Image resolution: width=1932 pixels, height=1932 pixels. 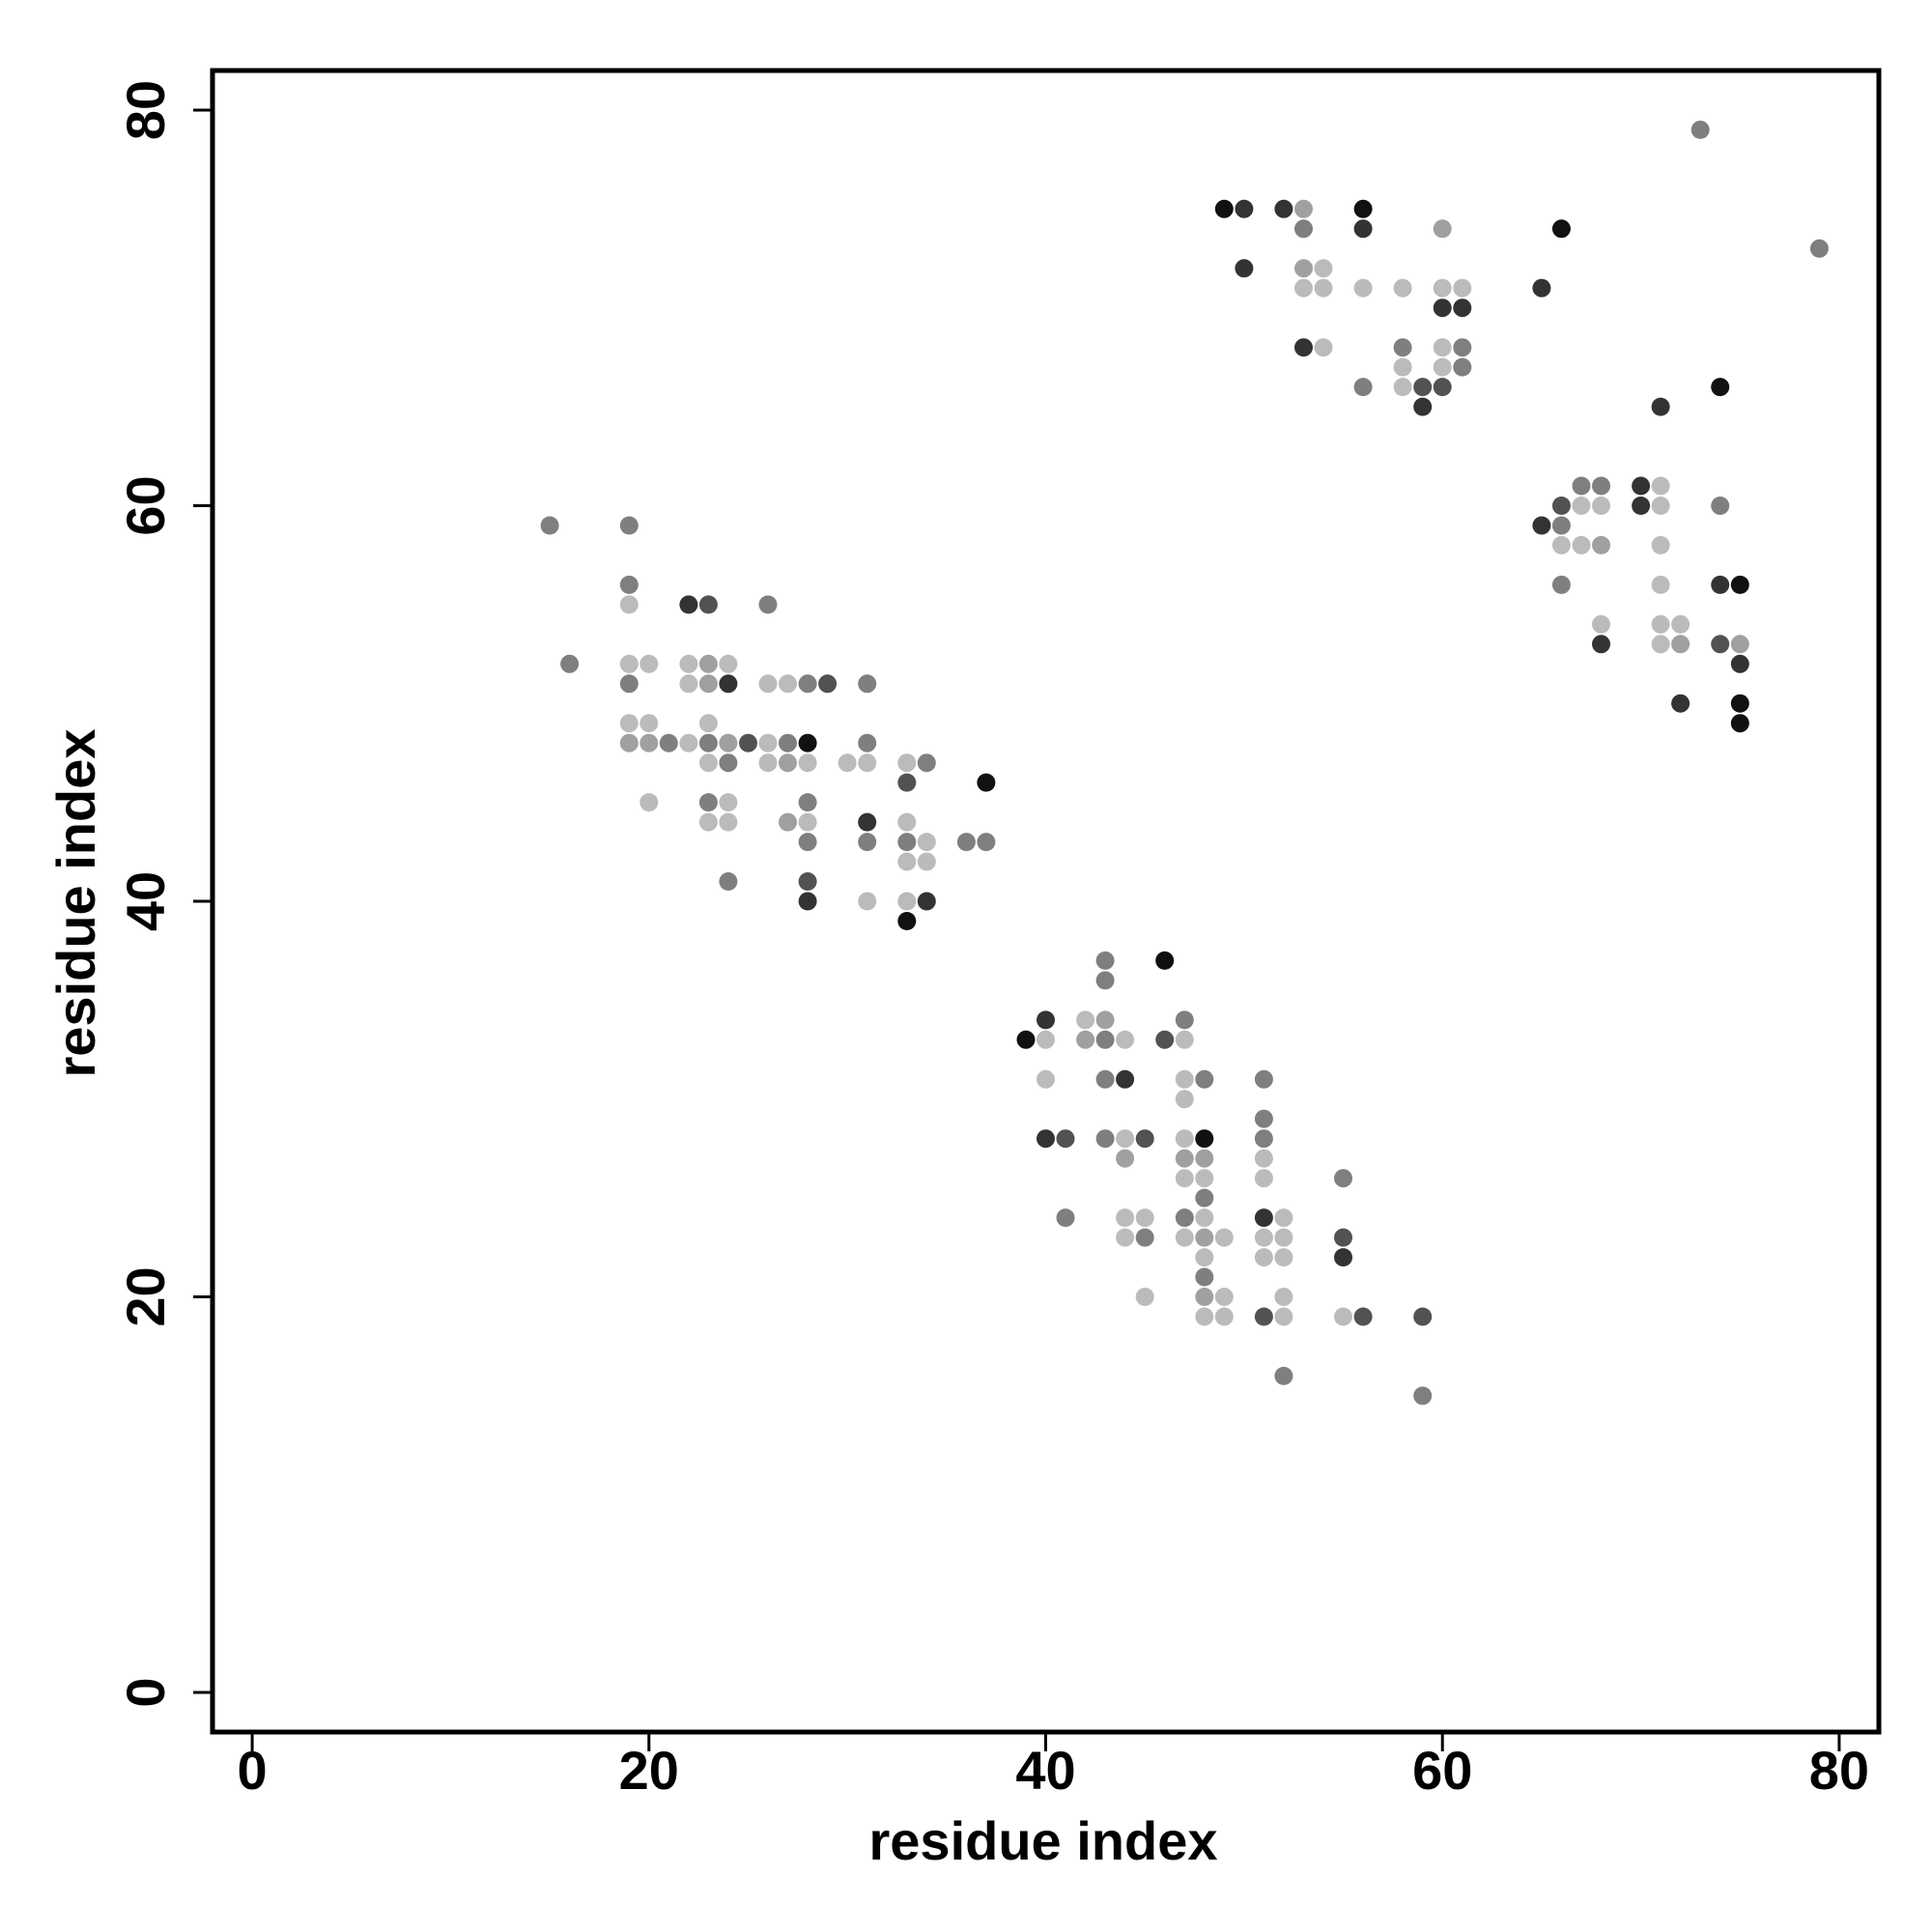 I want to click on x-tick-label: 20, so click(x=649, y=1770).